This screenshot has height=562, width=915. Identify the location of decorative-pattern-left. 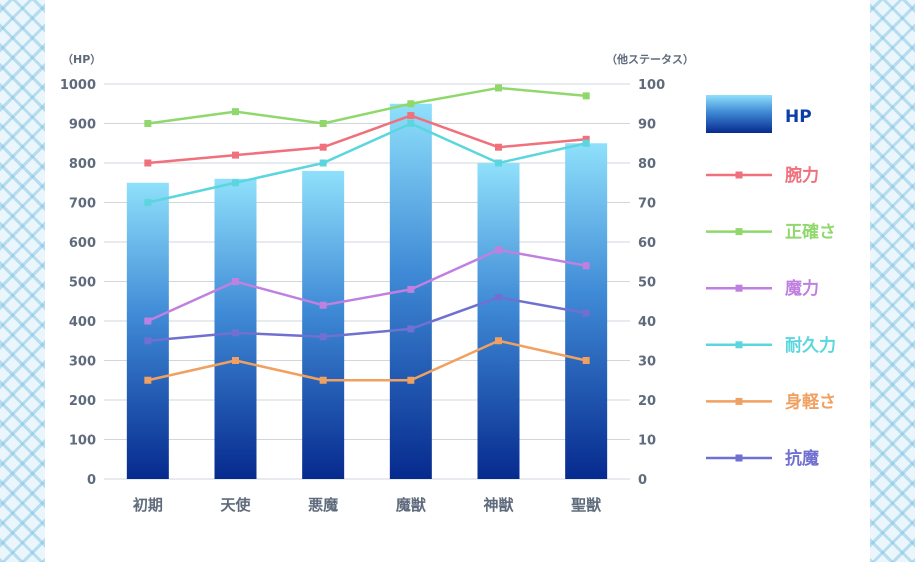
(22, 281).